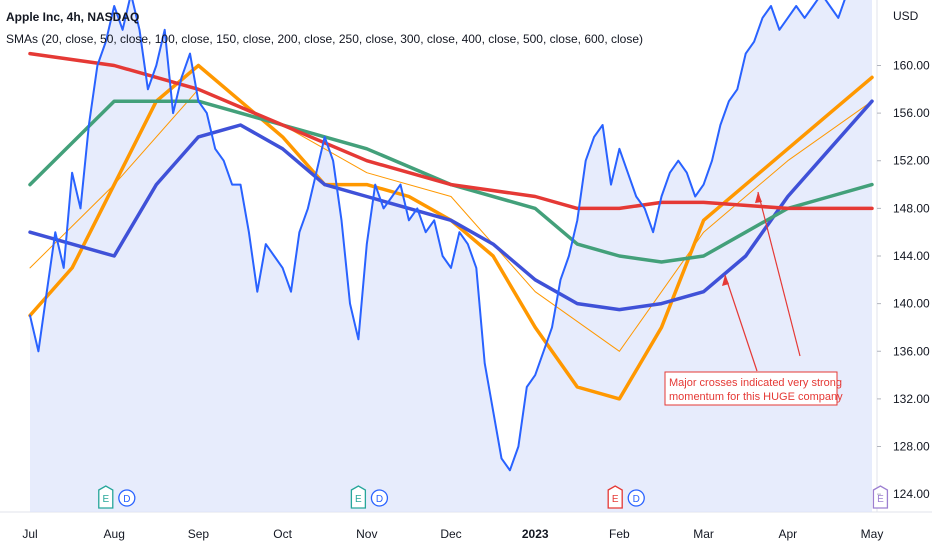 The height and width of the screenshot is (550, 932). Describe the element at coordinates (756, 397) in the screenshot. I see `annotation-text-line2: momentum for this HUGE company` at that location.